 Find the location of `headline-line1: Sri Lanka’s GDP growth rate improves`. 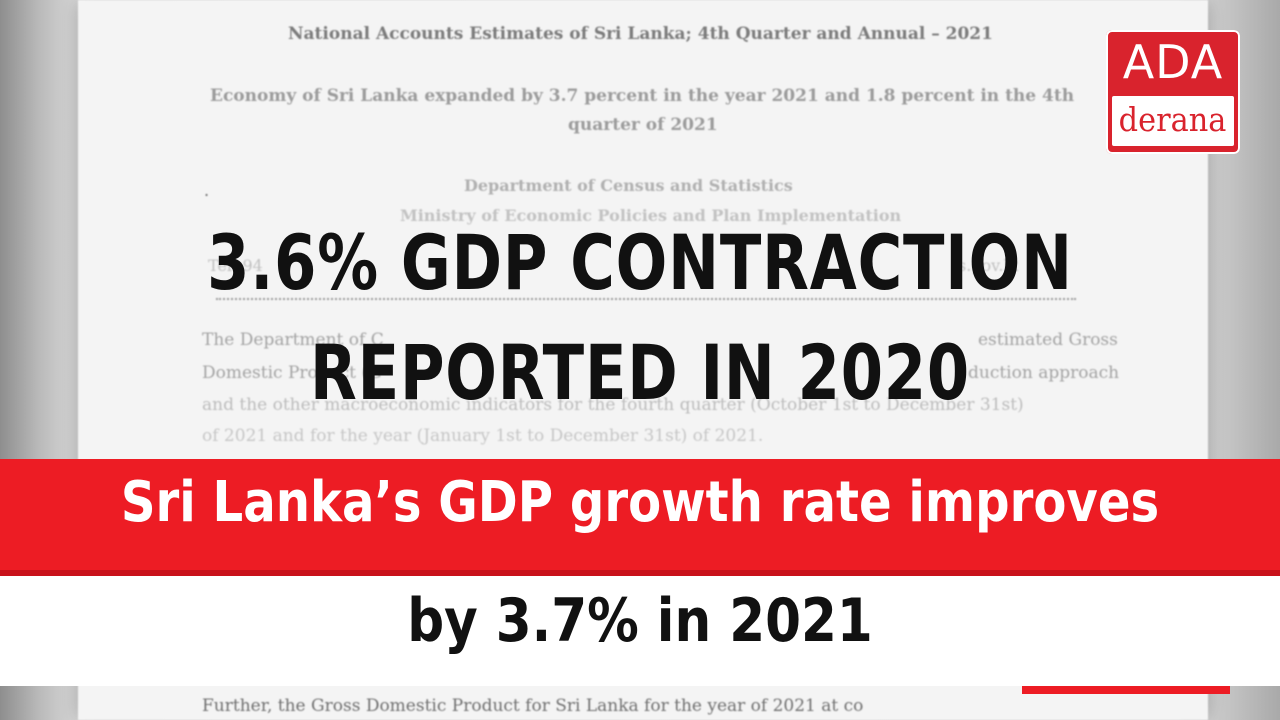

headline-line1: Sri Lanka’s GDP growth rate improves is located at coordinates (640, 502).